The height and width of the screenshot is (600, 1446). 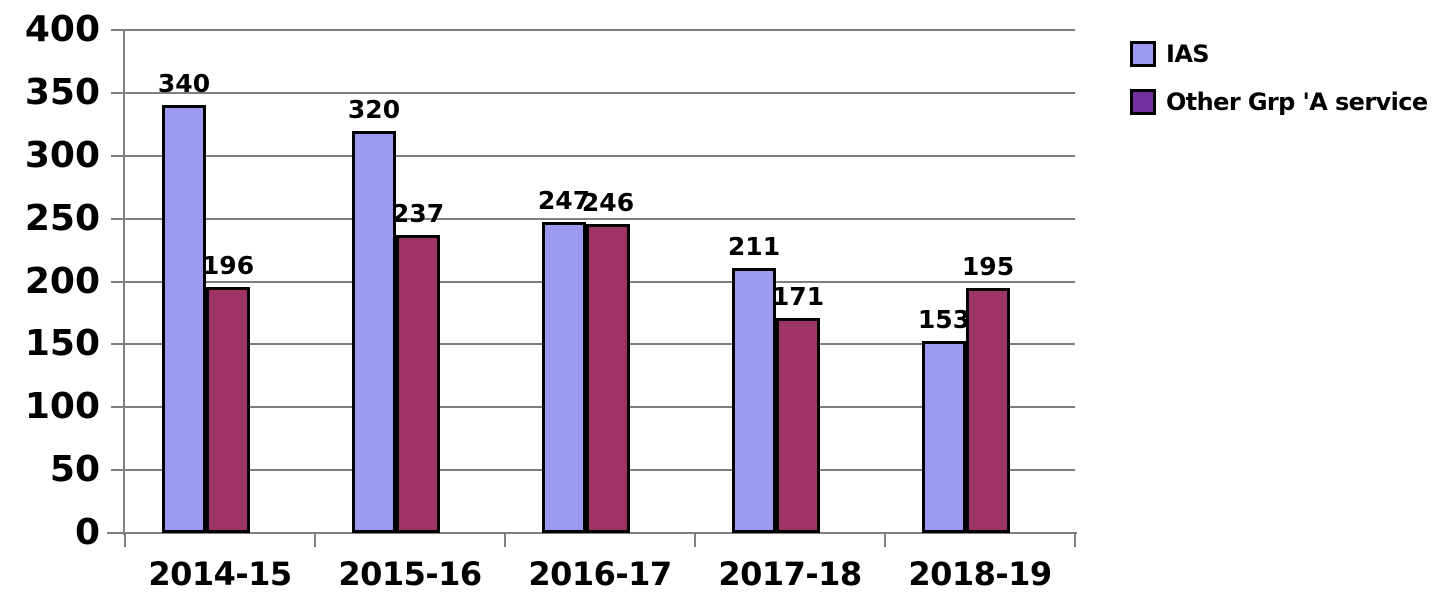 What do you see at coordinates (988, 266) in the screenshot?
I see `bar-value-label: 195` at bounding box center [988, 266].